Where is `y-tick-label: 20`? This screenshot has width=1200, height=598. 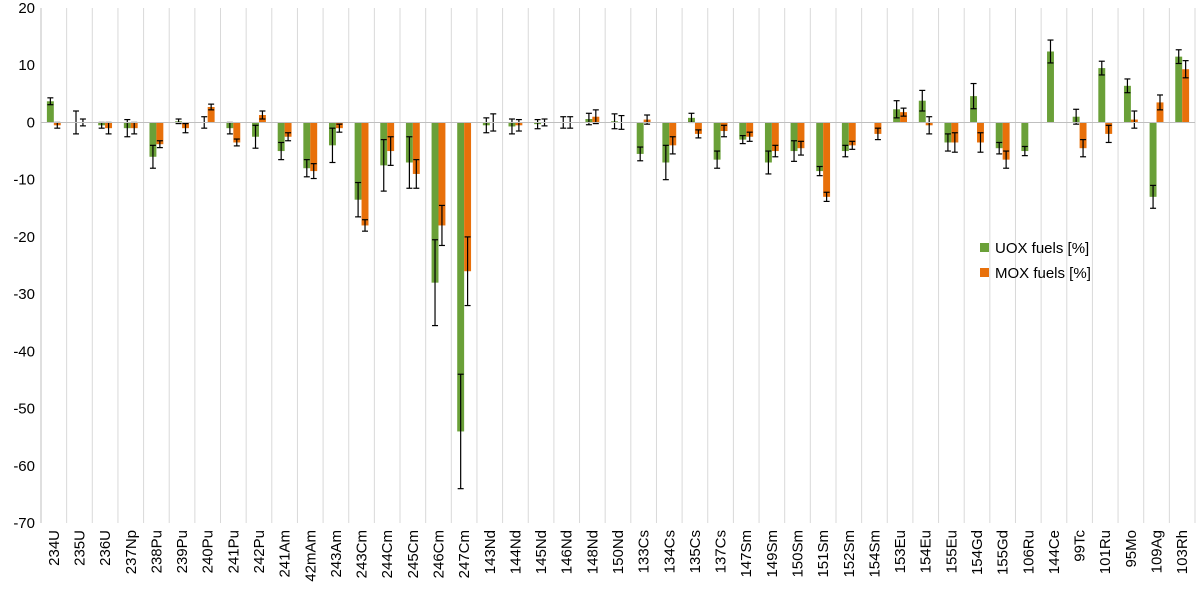
y-tick-label: 20 is located at coordinates (26, 8).